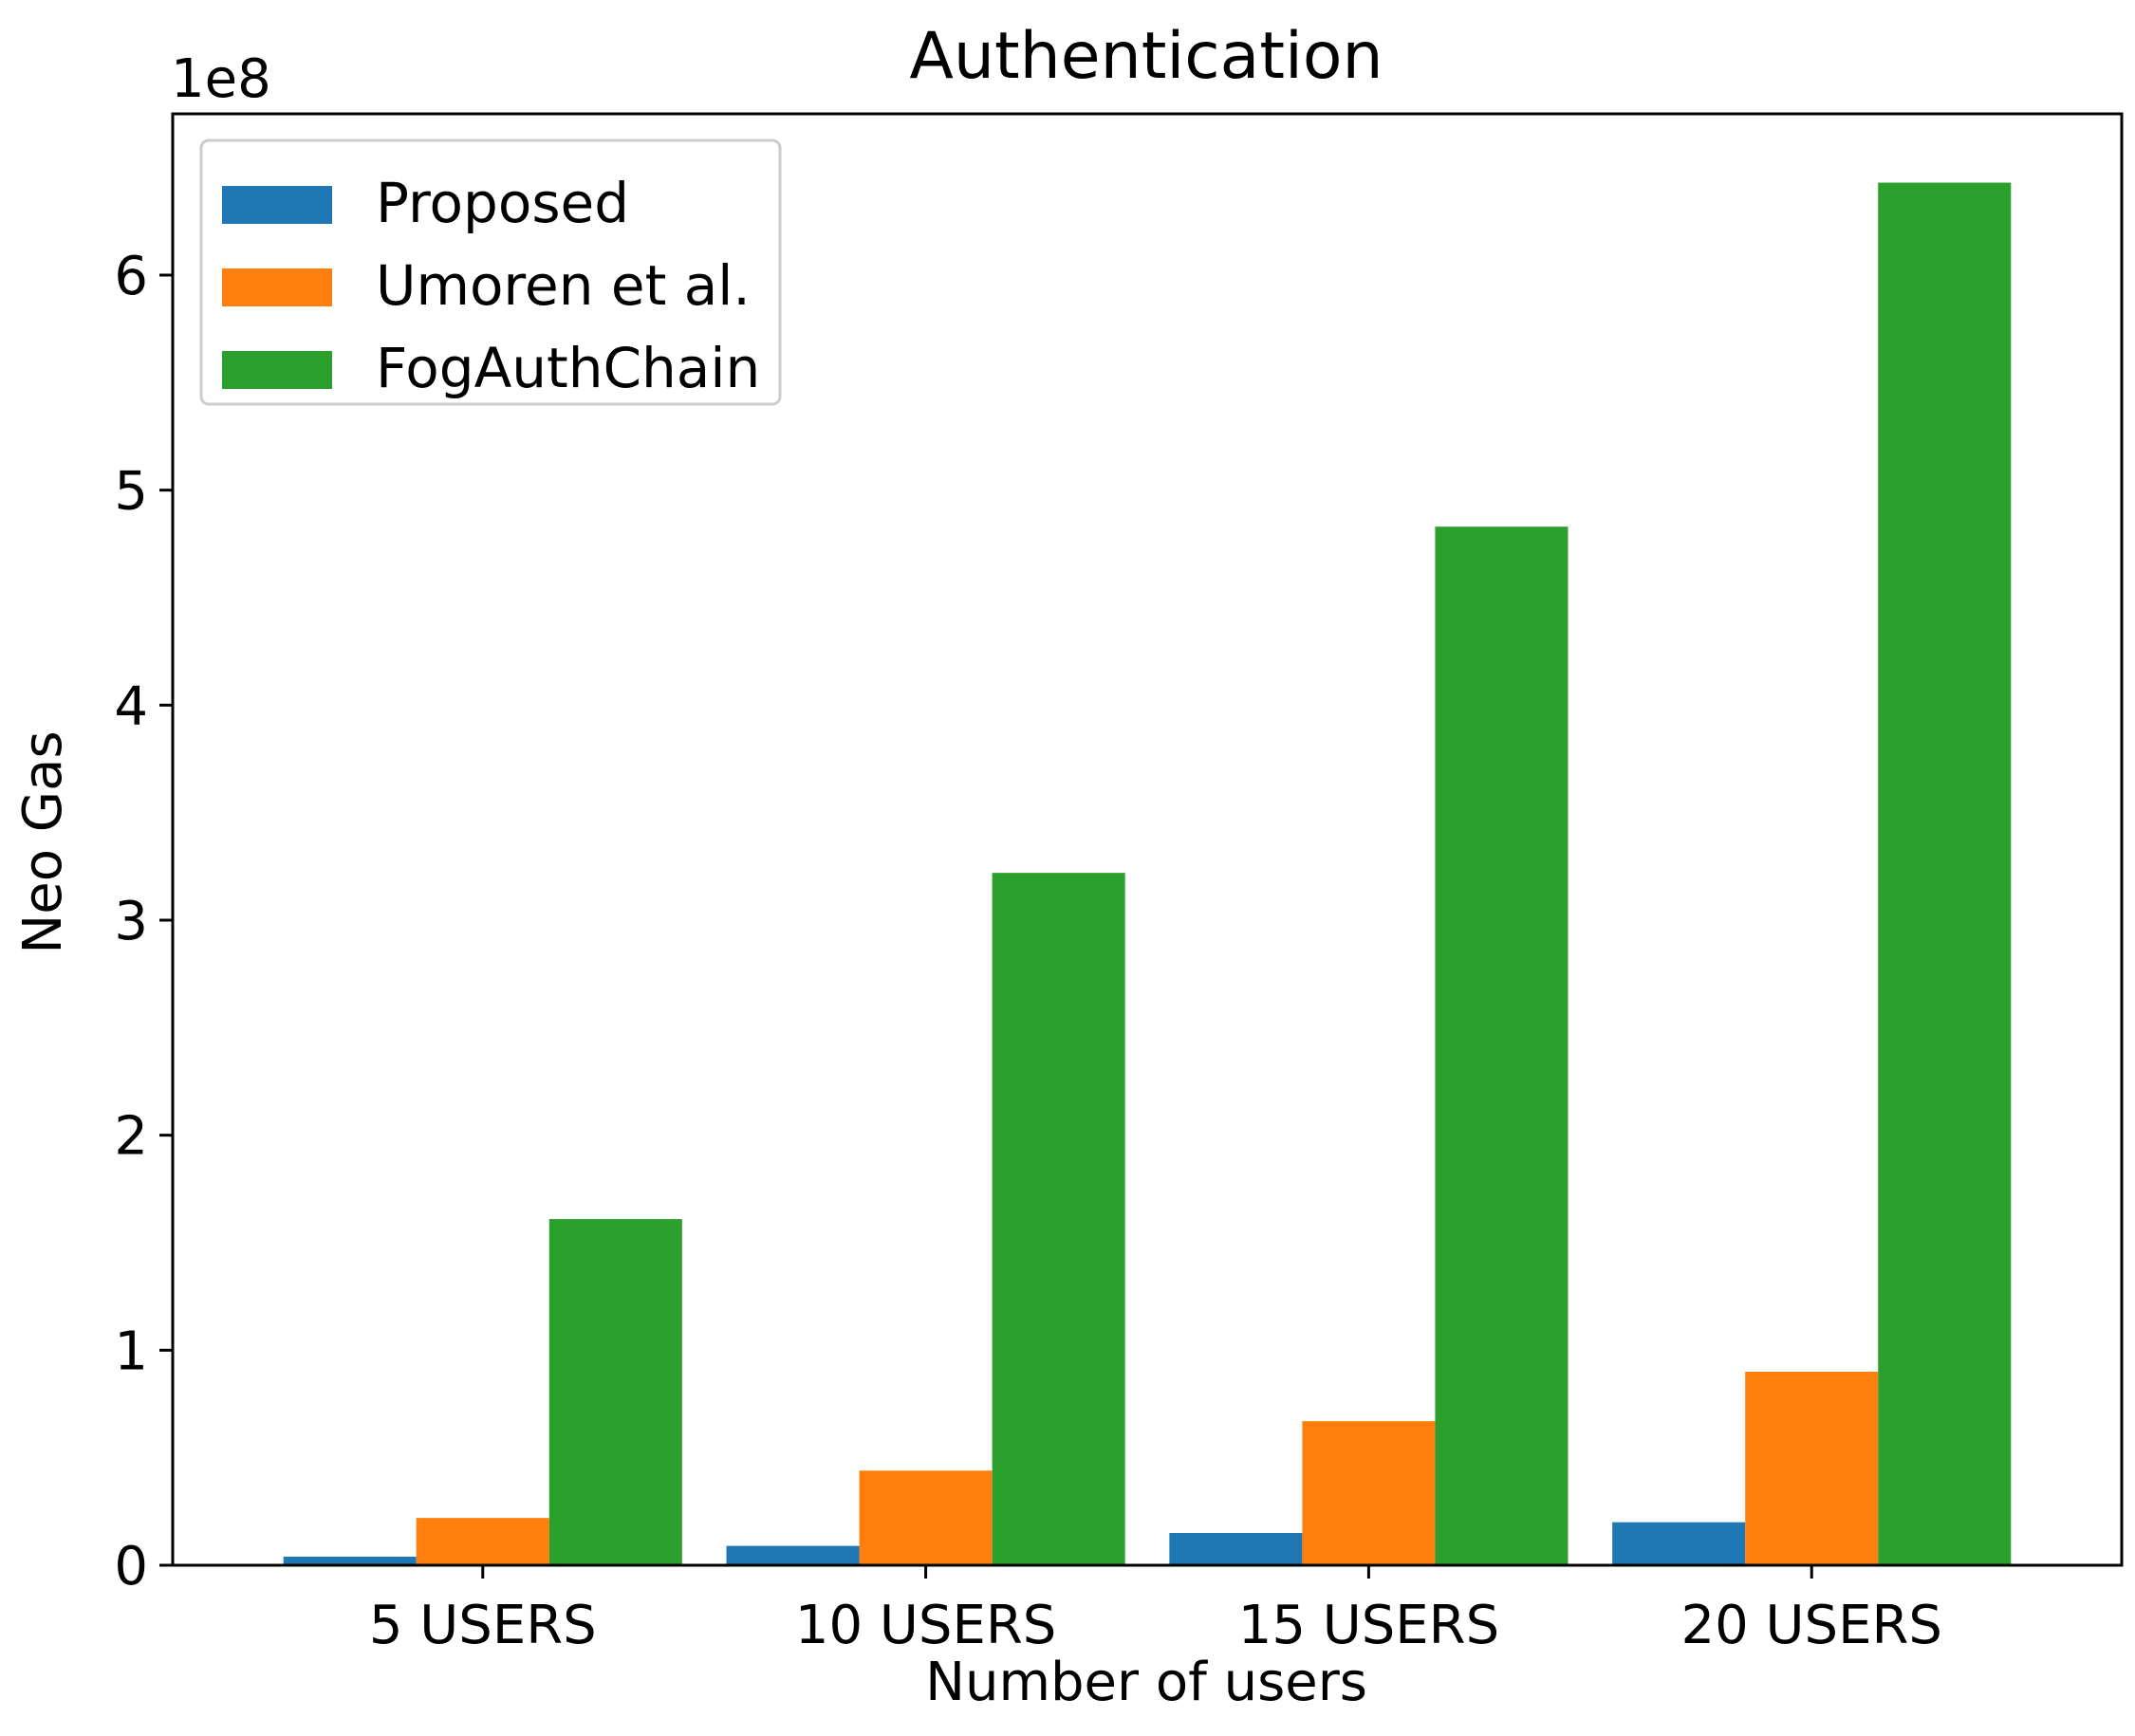  I want to click on y-tick-label: 5, so click(131, 492).